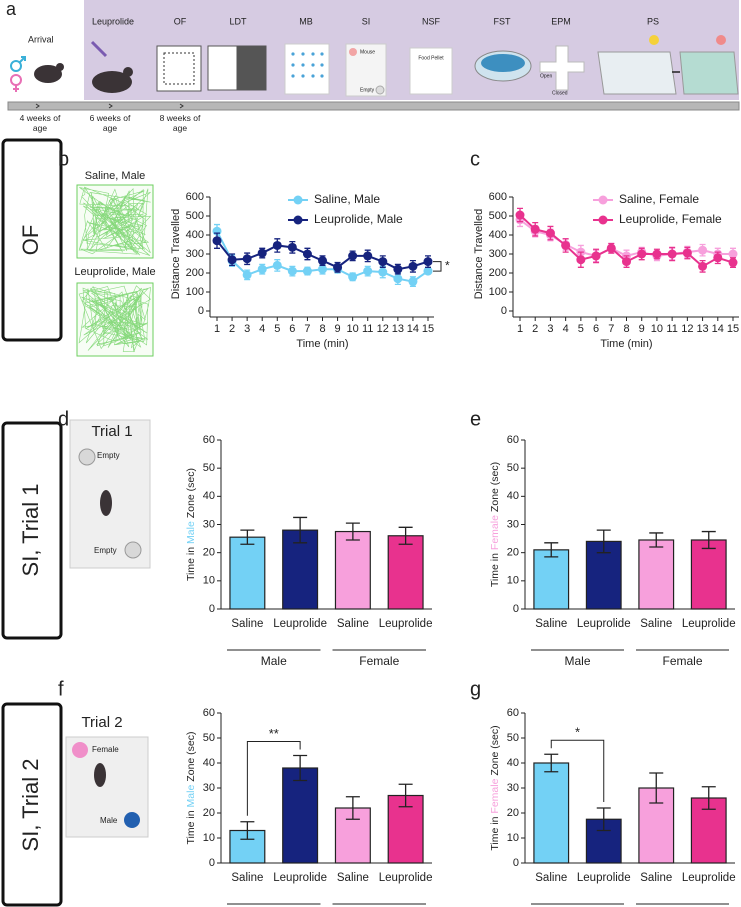 Image resolution: width=741 pixels, height=907 pixels. What do you see at coordinates (114, 272) in the screenshot?
I see `image-label: Leuprolide, Male` at bounding box center [114, 272].